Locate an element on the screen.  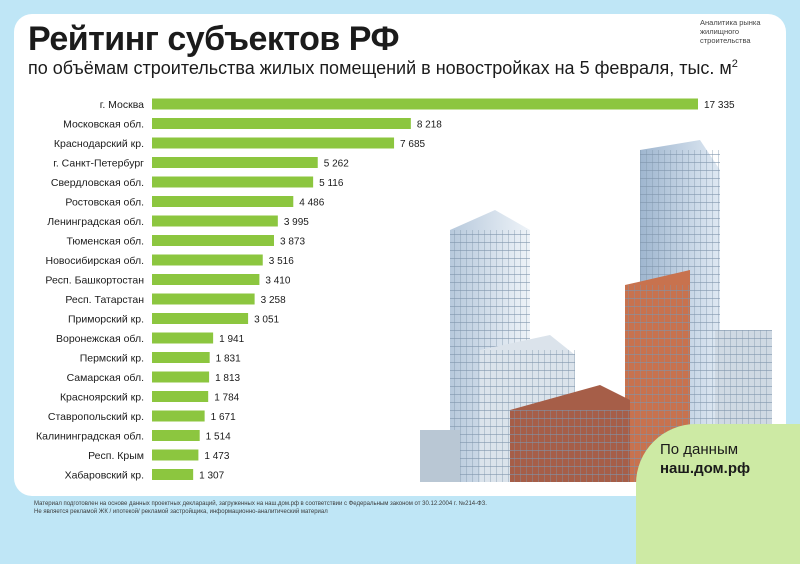
category-label: Воронежская обл. is located at coordinates (100, 339).